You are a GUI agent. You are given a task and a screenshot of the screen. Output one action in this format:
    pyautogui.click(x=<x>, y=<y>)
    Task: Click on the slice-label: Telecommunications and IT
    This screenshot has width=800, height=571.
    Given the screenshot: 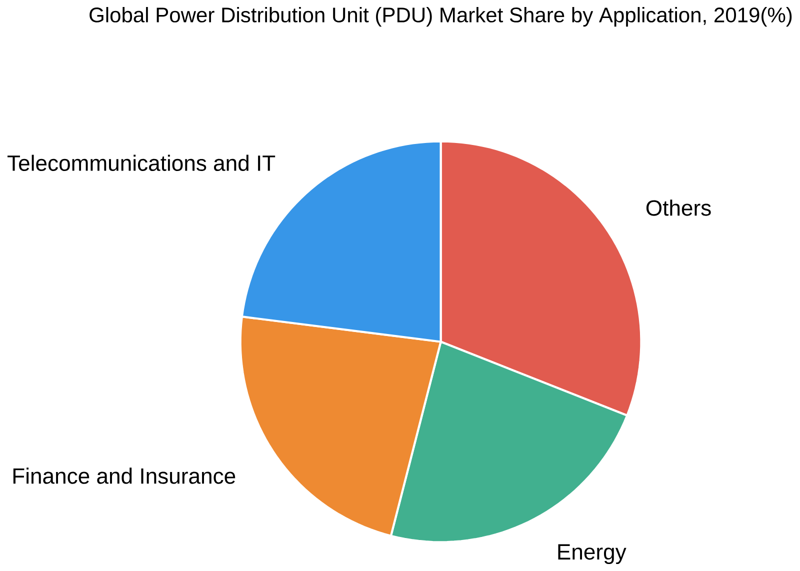 What is the action you would take?
    pyautogui.click(x=142, y=162)
    